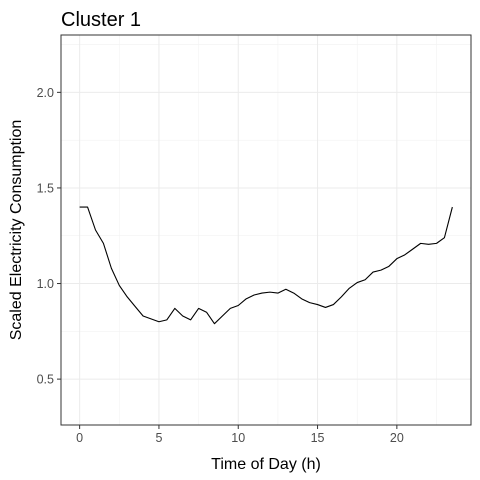 The height and width of the screenshot is (480, 480). What do you see at coordinates (16, 230) in the screenshot?
I see `y-axis-title: Scaled Electricity Consumption` at bounding box center [16, 230].